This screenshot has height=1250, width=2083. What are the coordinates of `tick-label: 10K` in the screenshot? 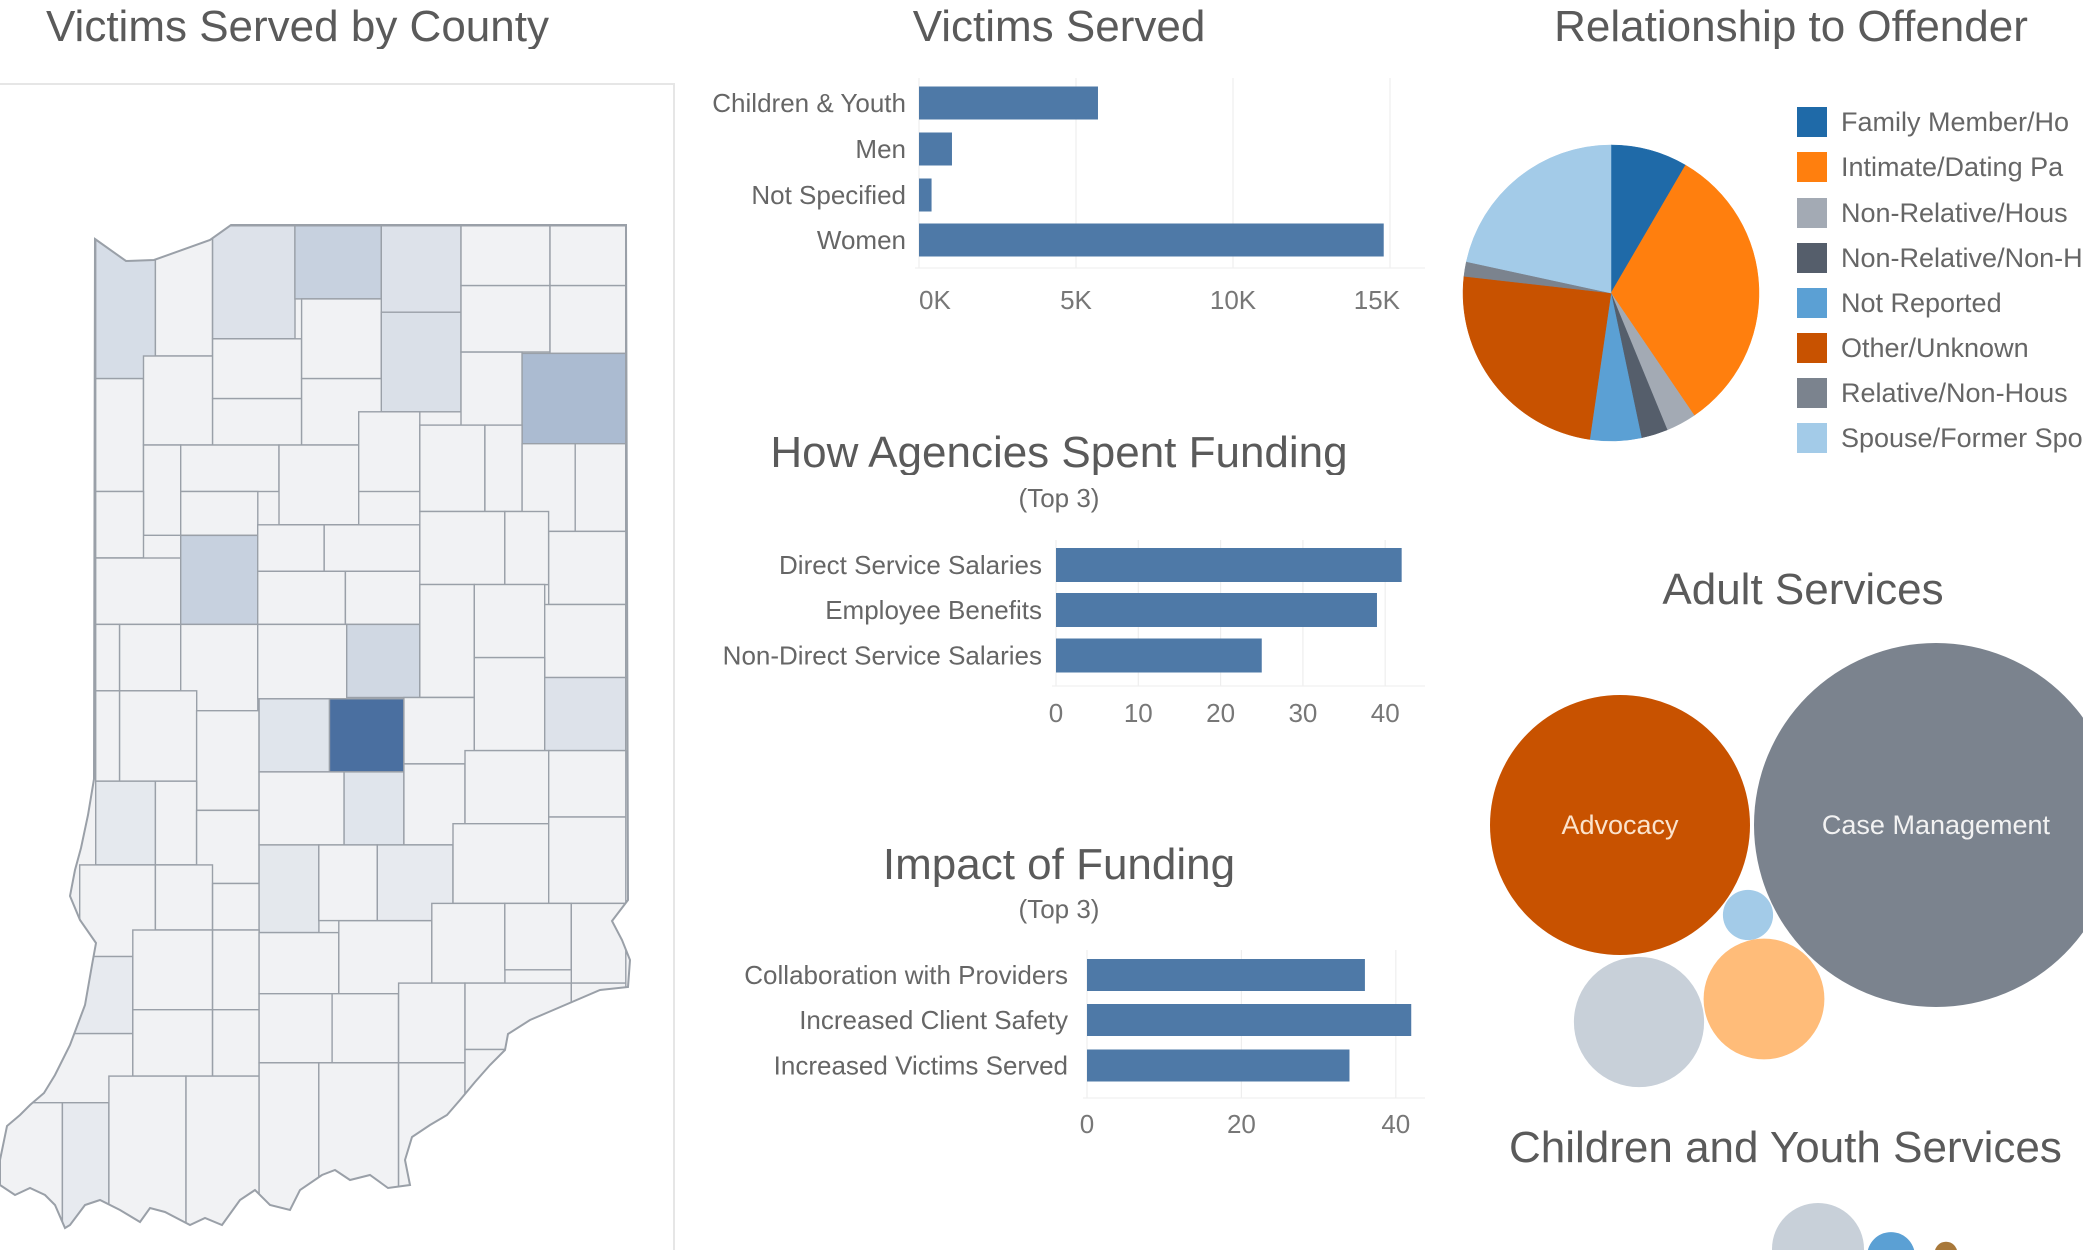 It's located at (1233, 300).